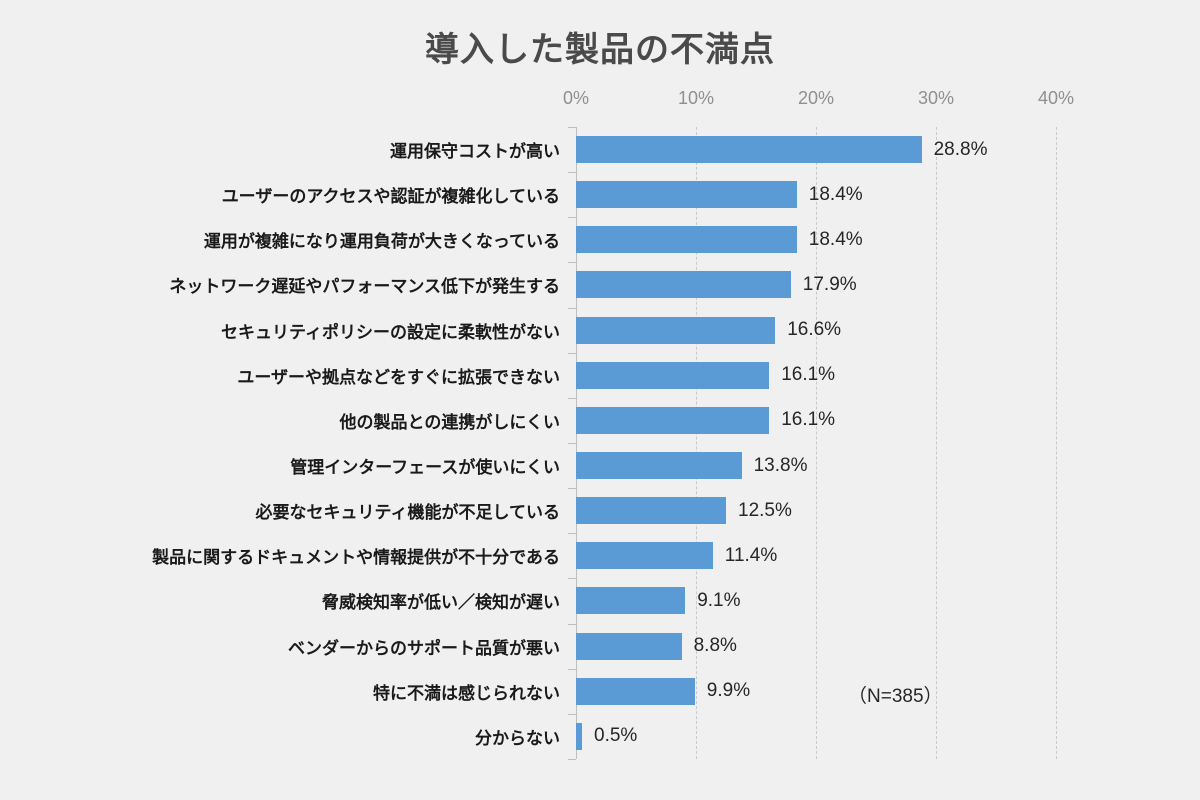 The image size is (1200, 800). I want to click on bar-row: 分からない 0.5%, so click(600, 736).